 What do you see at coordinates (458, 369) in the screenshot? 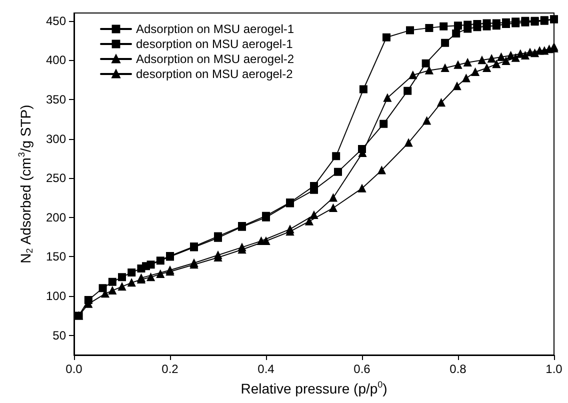
I see `x-tick-label: 0.8` at bounding box center [458, 369].